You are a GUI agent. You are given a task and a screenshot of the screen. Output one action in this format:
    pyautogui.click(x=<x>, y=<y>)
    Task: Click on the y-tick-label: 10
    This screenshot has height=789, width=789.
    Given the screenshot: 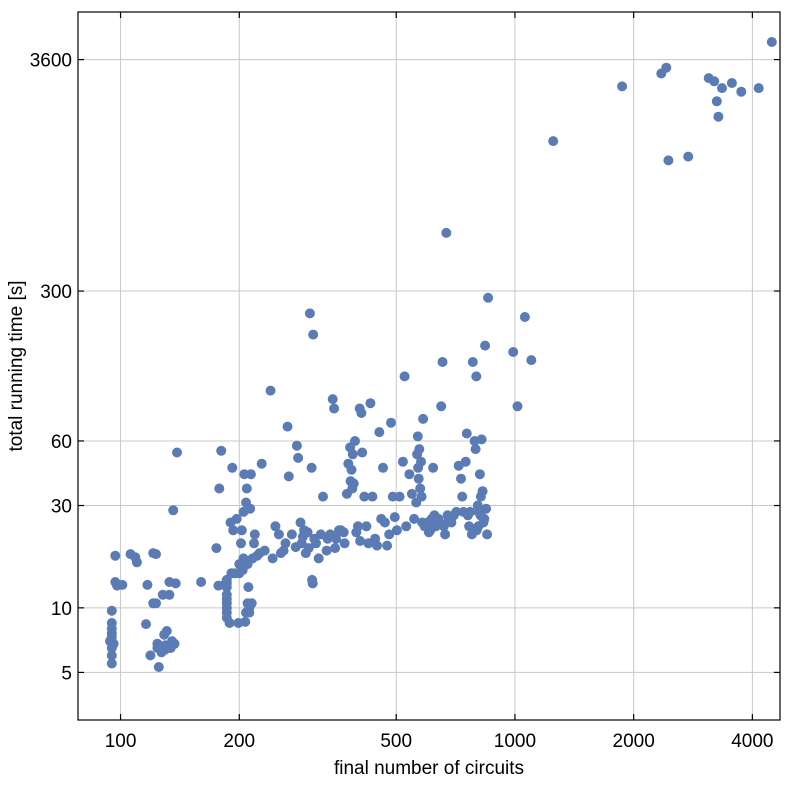 What is the action you would take?
    pyautogui.click(x=61, y=609)
    